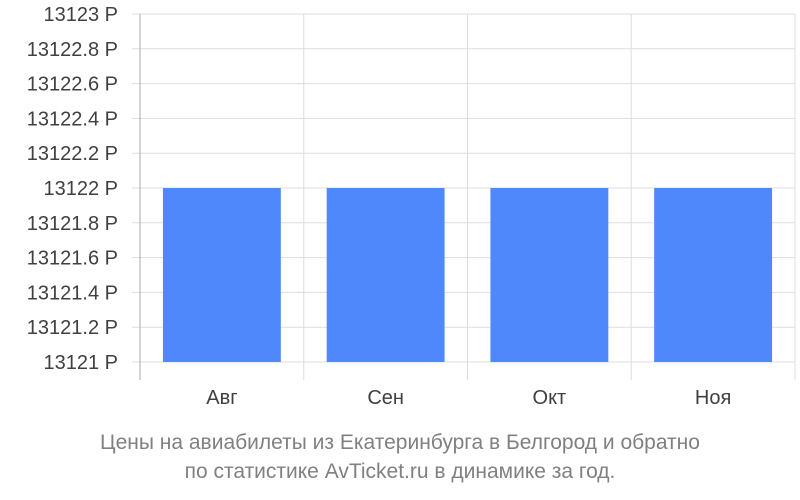 The width and height of the screenshot is (800, 500). What do you see at coordinates (72, 85) in the screenshot?
I see `y-tick-label: 13122.6 Р` at bounding box center [72, 85].